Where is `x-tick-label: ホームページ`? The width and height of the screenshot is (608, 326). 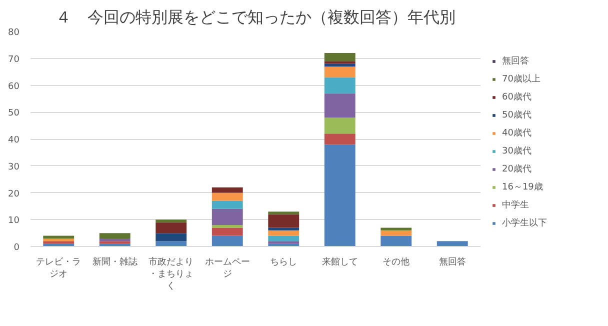
x-tick-label: ホームページ is located at coordinates (227, 269).